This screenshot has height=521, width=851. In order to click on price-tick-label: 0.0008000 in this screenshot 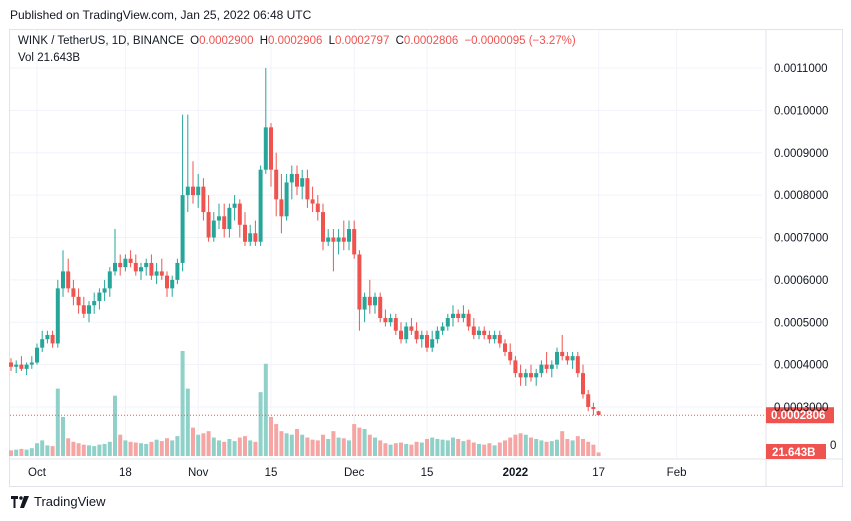, I will do `click(801, 196)`.